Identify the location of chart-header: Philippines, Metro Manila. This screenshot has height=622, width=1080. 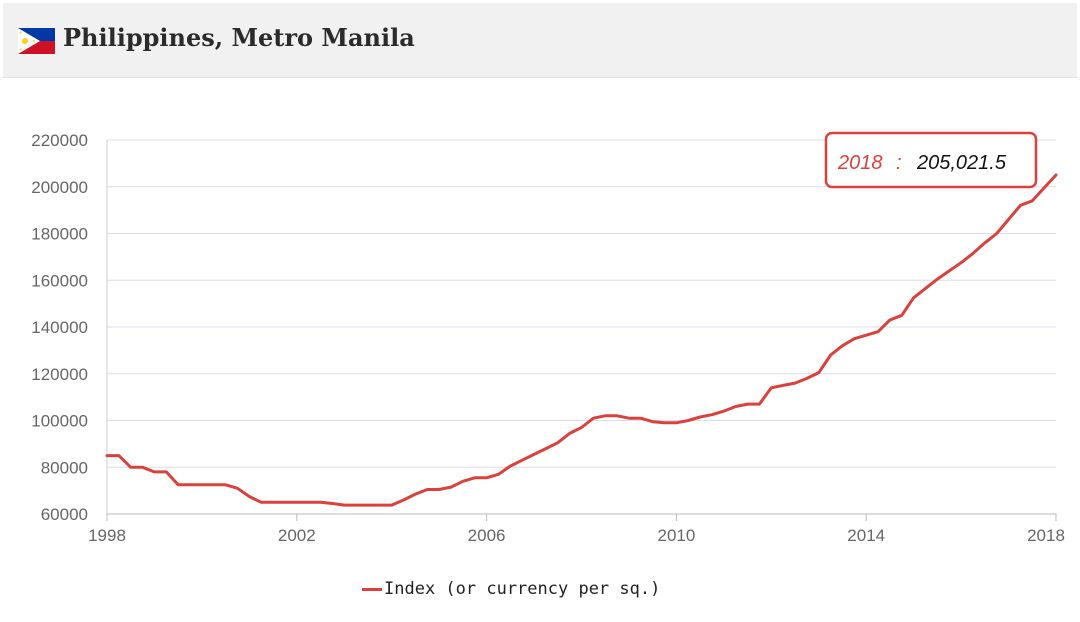
(540, 40).